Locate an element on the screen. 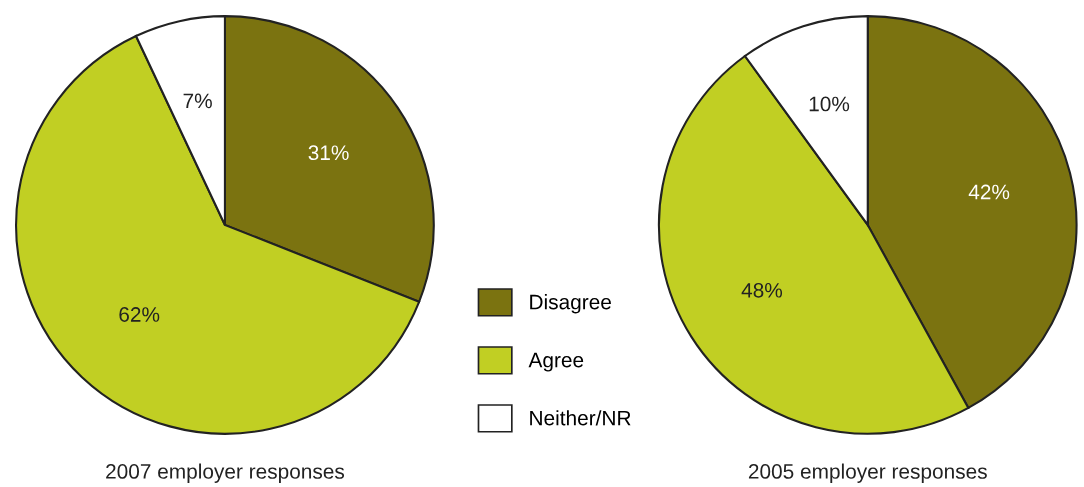 Image resolution: width=1084 pixels, height=487 pixels. data-label: 48% is located at coordinates (762, 290).